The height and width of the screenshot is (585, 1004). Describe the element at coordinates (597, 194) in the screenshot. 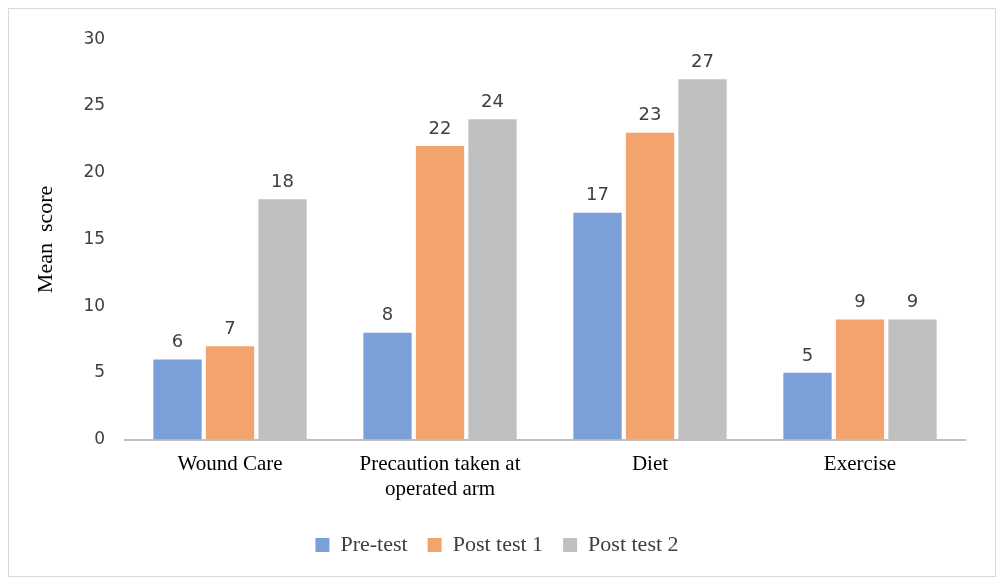

I see `data-label: 17` at that location.